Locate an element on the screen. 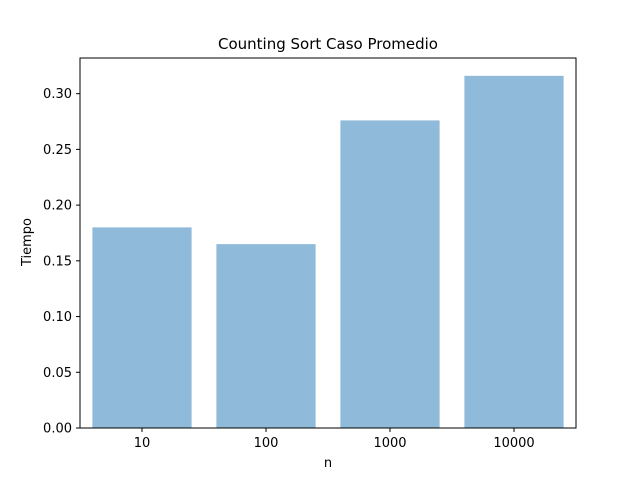 Image resolution: width=640 pixels, height=484 pixels. y-tick-label: 0.10 is located at coordinates (57, 317).